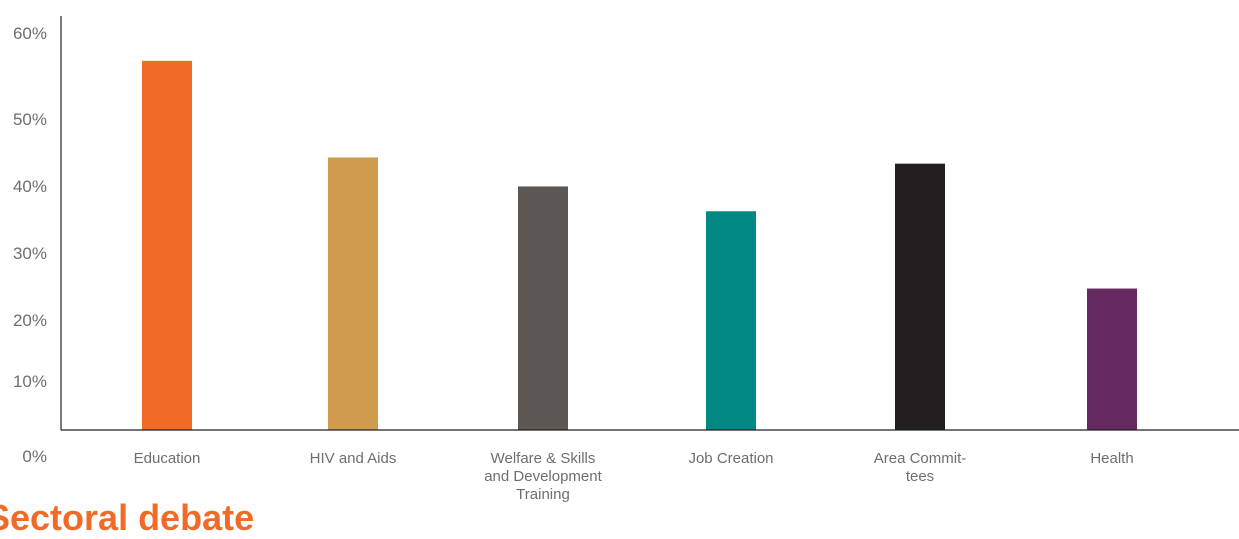  I want to click on x-category-label-line: and Development, so click(543, 476).